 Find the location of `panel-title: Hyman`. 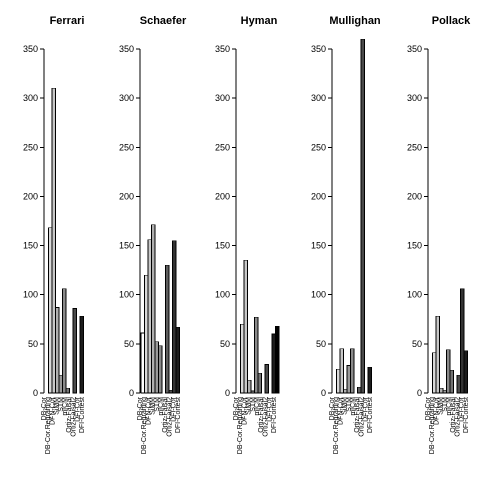

panel-title: Hyman is located at coordinates (259, 21).